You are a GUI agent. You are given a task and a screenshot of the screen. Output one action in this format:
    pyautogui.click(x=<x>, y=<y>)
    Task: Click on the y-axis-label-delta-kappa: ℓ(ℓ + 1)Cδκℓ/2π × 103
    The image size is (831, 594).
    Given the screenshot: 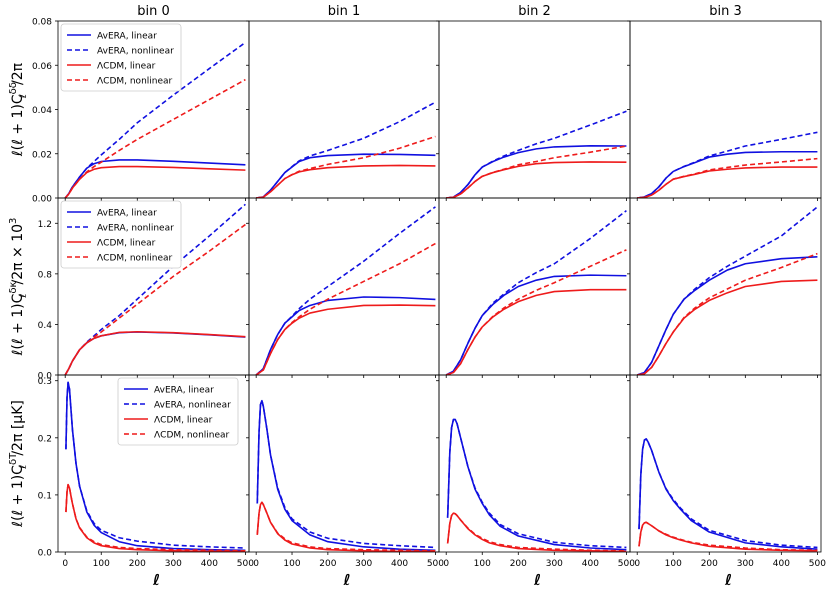 What is the action you would take?
    pyautogui.click(x=18, y=287)
    